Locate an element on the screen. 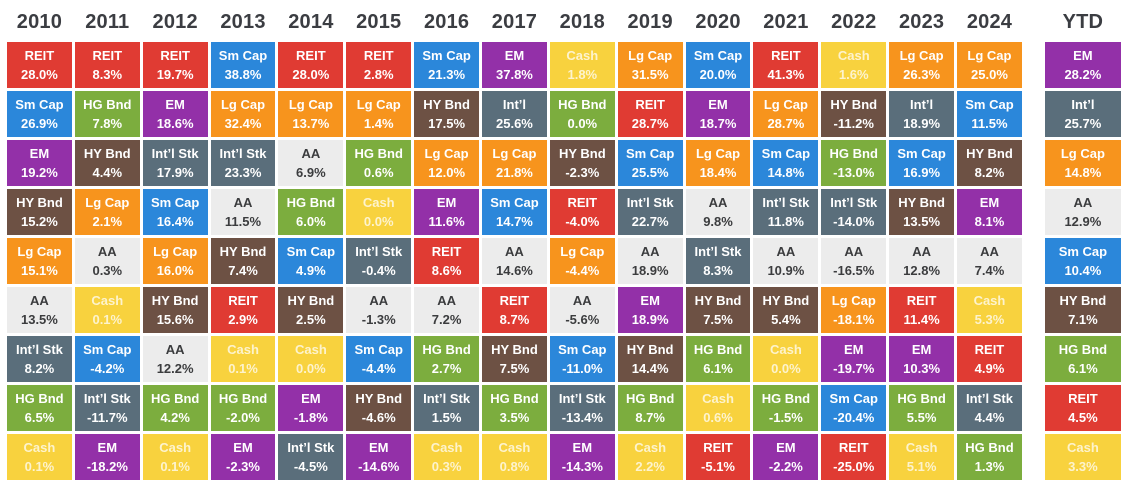 This screenshot has height=495, width=1128. asset-cell: Cash 0.0% is located at coordinates (786, 359).